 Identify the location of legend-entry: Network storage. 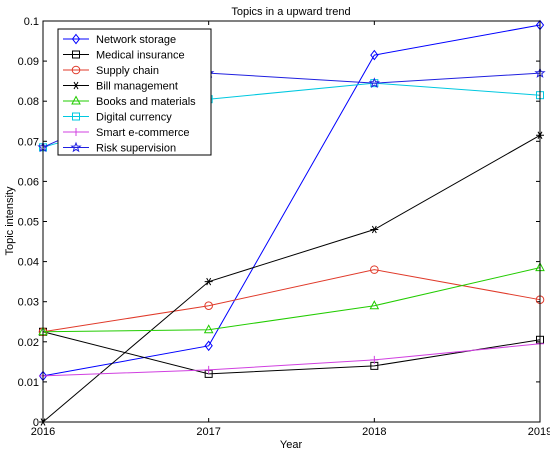
(119, 39).